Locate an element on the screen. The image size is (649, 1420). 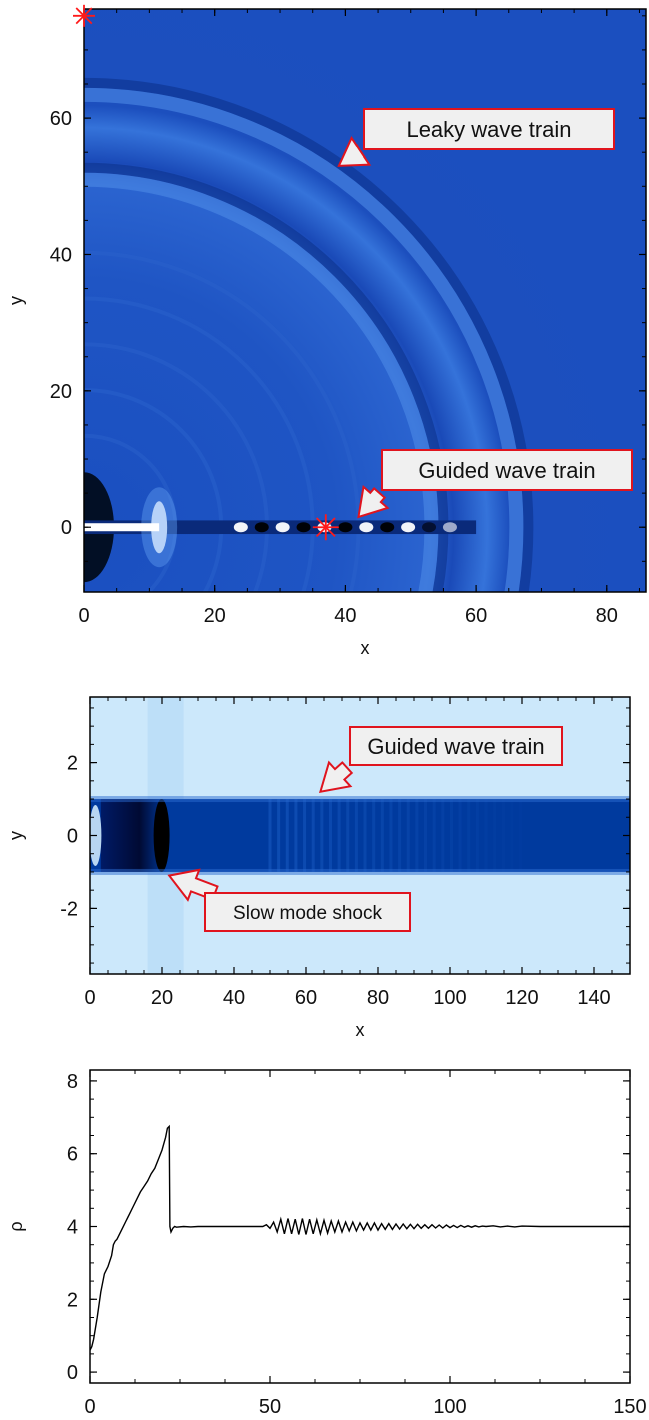
panel3-xtick-label: 100 is located at coordinates (449, 1407).